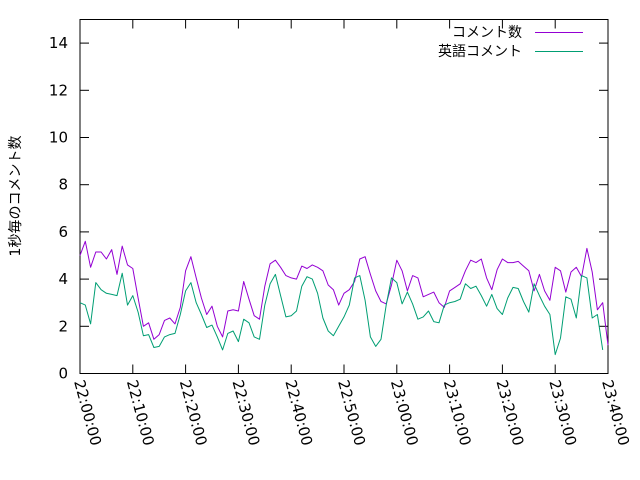 This screenshot has width=640, height=480. What do you see at coordinates (510, 413) in the screenshot?
I see `x-tick-label: 23:20:00` at bounding box center [510, 413].